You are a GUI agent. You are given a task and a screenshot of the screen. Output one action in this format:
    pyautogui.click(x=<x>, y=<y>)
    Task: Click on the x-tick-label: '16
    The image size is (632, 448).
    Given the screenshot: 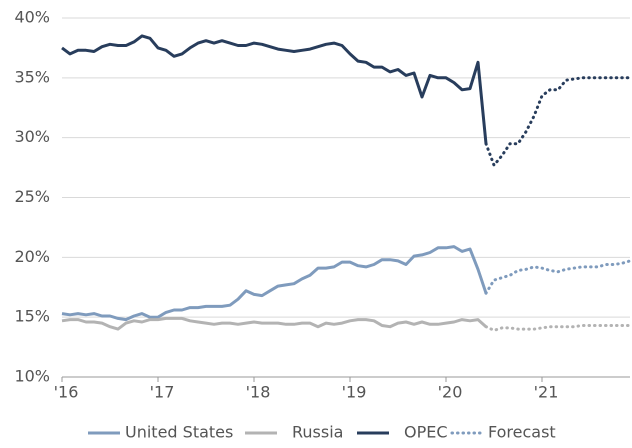 What is the action you would take?
    pyautogui.click(x=66, y=392)
    